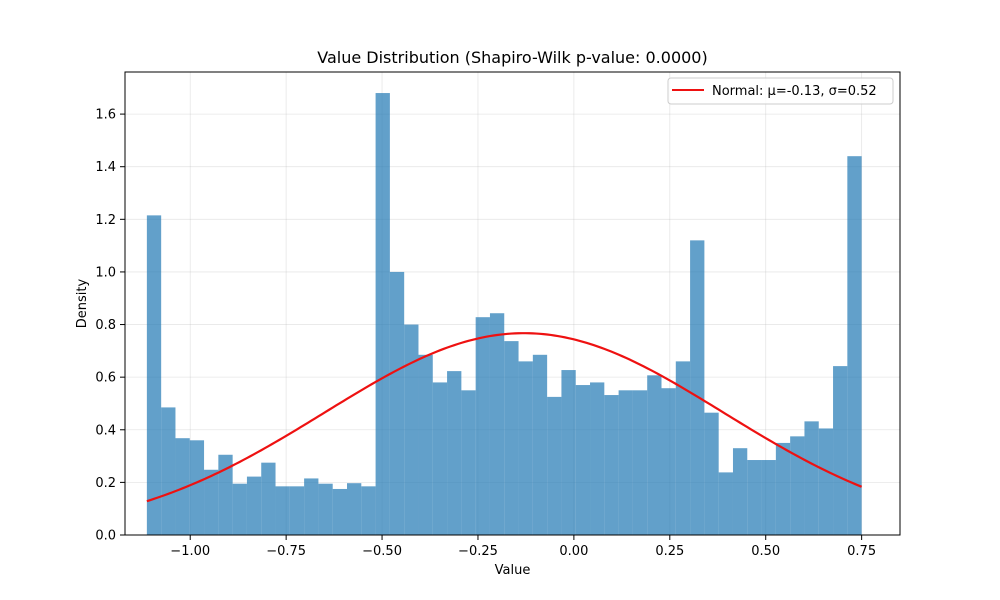 The height and width of the screenshot is (600, 1000). I want to click on x-tick-label: −0.50, so click(382, 551).